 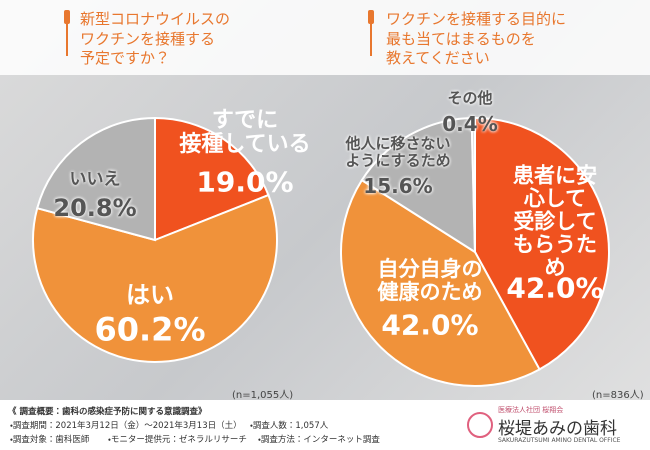 What do you see at coordinates (470, 97) in the screenshot?
I see `slice-label: その他` at bounding box center [470, 97].